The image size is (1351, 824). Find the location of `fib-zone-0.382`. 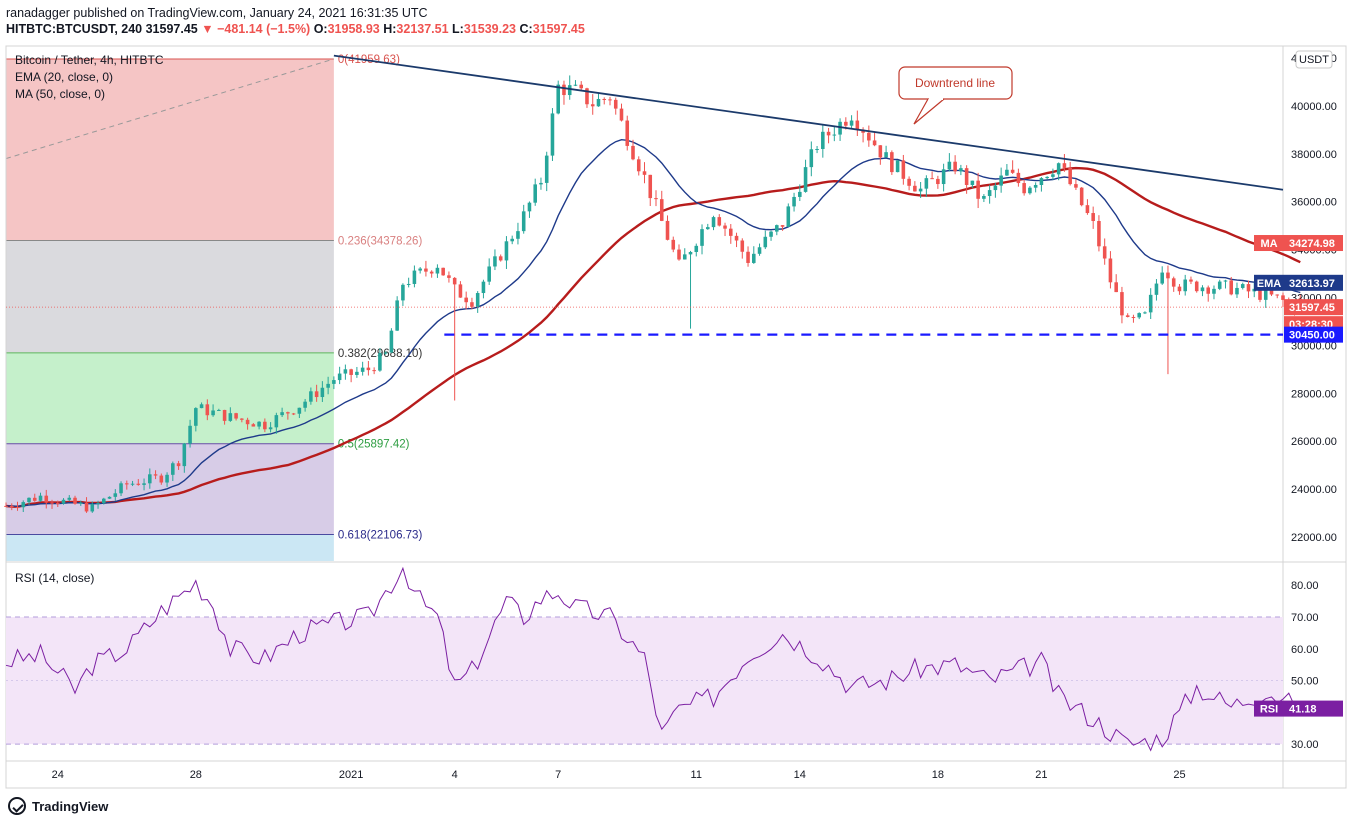

fib-zone-0.382 is located at coordinates (170, 398).